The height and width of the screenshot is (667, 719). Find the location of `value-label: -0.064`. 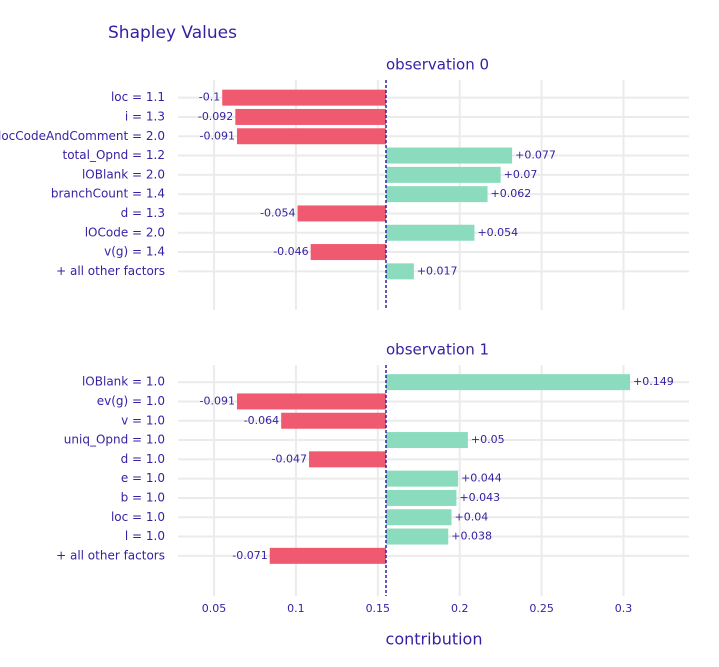

value-label: -0.064 is located at coordinates (261, 420).